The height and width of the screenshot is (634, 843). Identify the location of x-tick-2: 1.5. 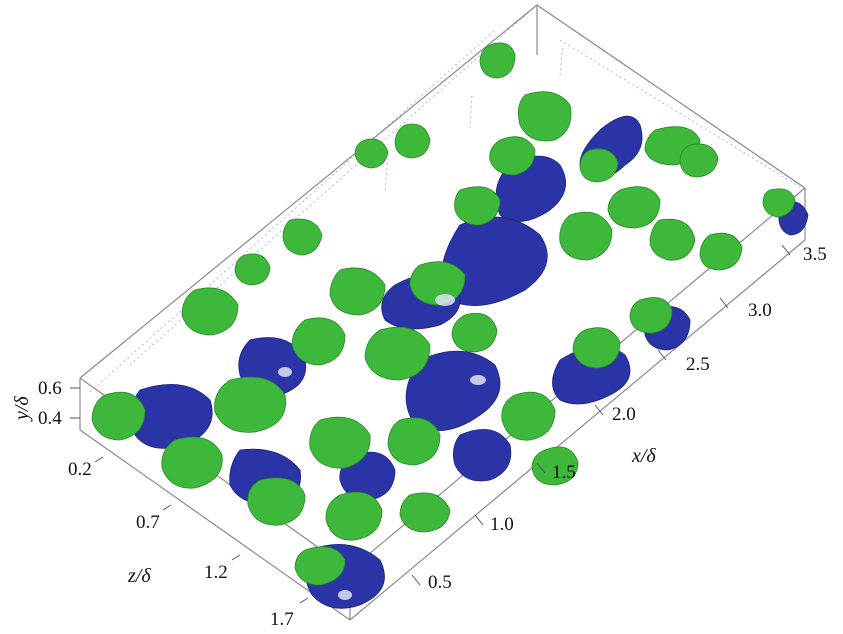
(564, 472).